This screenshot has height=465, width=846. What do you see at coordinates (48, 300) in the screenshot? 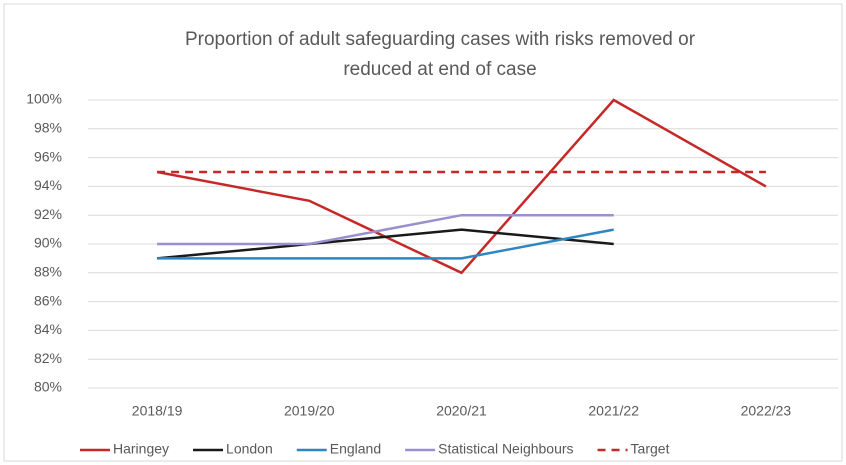
I see `y-tick-label: 86%` at bounding box center [48, 300].